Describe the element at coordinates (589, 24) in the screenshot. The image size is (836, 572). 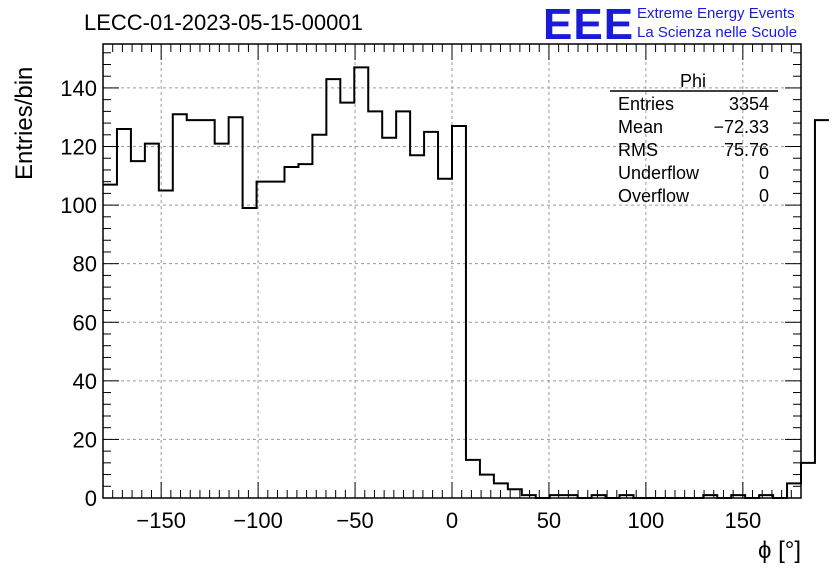
I see `eee-logo: EEE` at that location.